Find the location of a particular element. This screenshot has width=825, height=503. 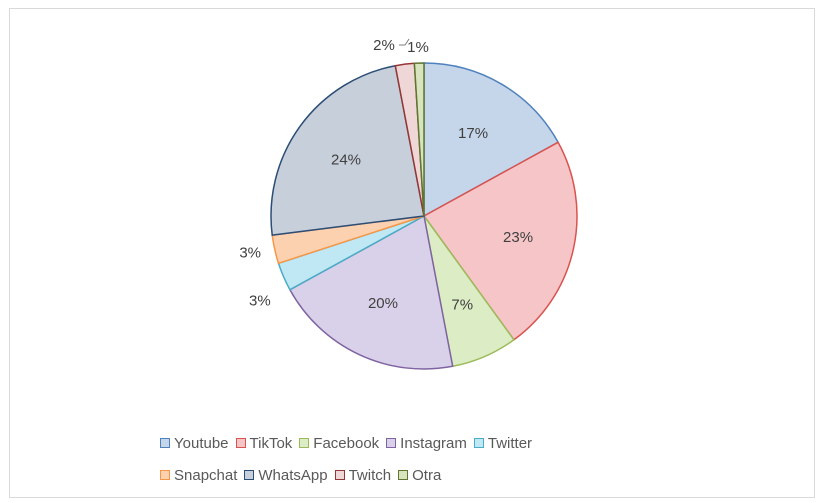

legend-item-whatsapp: WhatsApp is located at coordinates (286, 475).